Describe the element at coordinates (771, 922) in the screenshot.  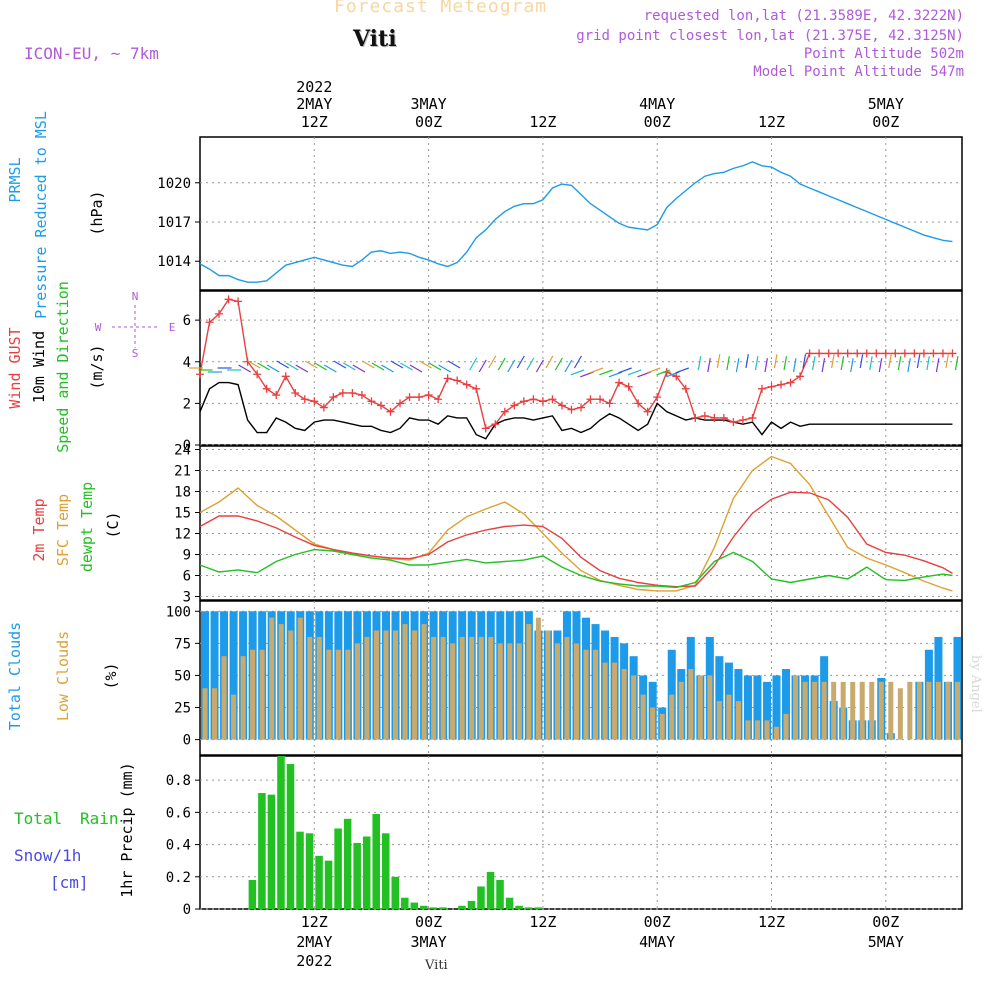
I see `bottom-hour-label: 12Z` at that location.